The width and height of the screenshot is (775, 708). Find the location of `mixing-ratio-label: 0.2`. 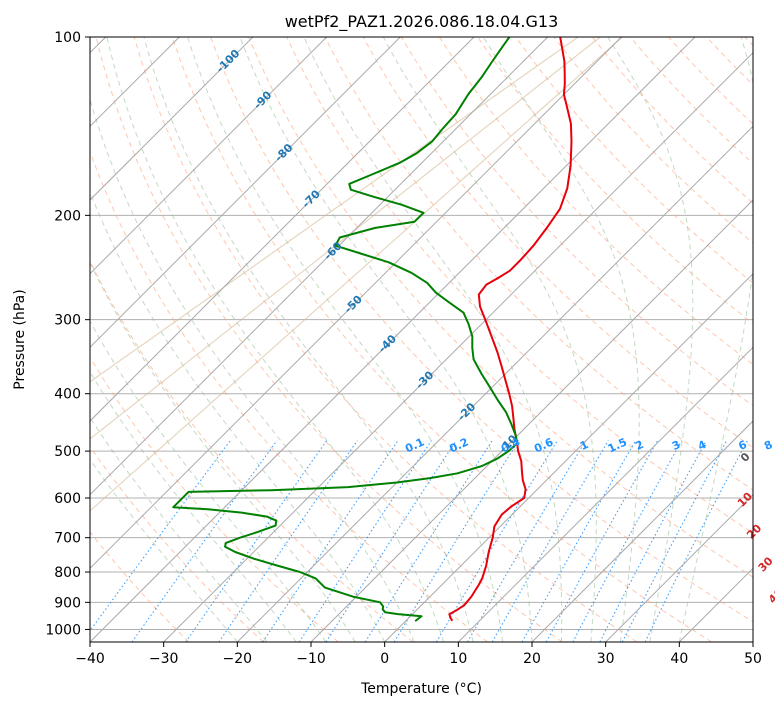

mixing-ratio-label: 0.2 is located at coordinates (458, 445).